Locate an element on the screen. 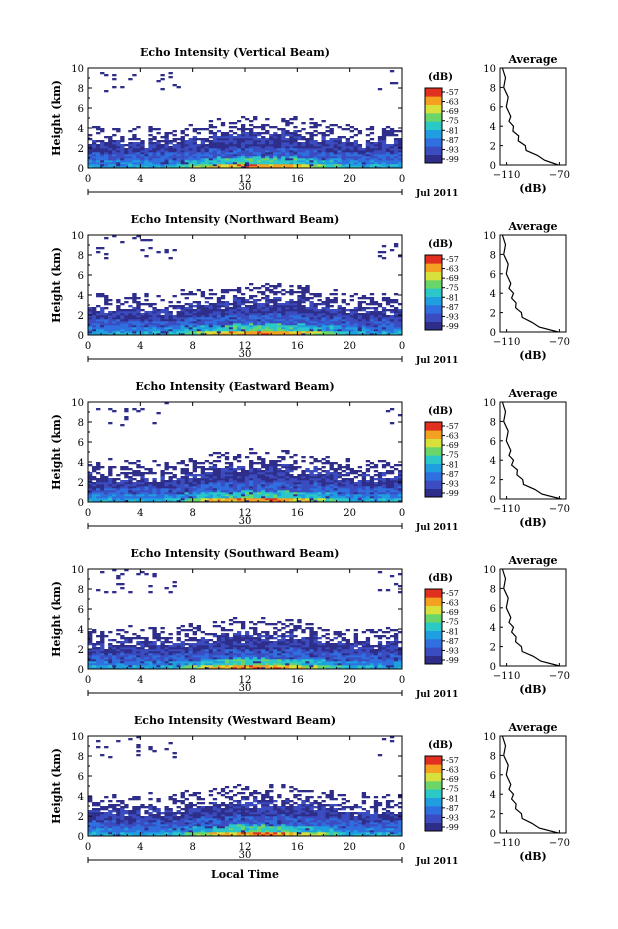  colorbar-tick-label: -57 is located at coordinates (452, 426).